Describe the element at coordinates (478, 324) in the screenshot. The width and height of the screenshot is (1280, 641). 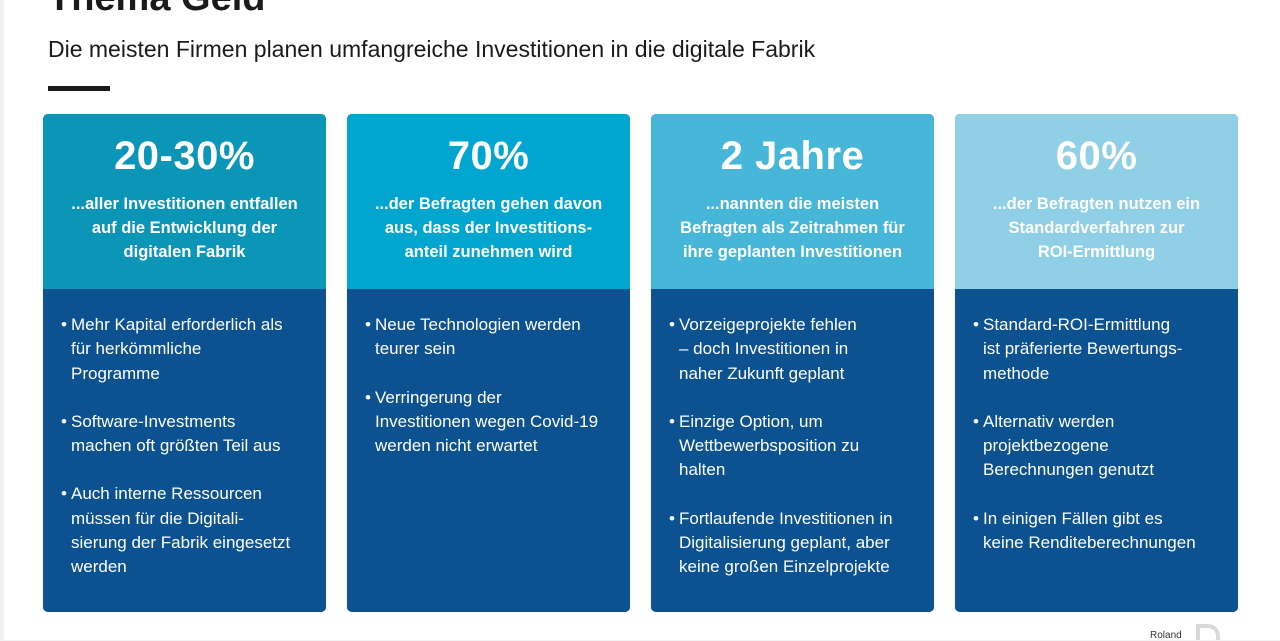
I see `list-item-line: Neue Technologien werden` at that location.